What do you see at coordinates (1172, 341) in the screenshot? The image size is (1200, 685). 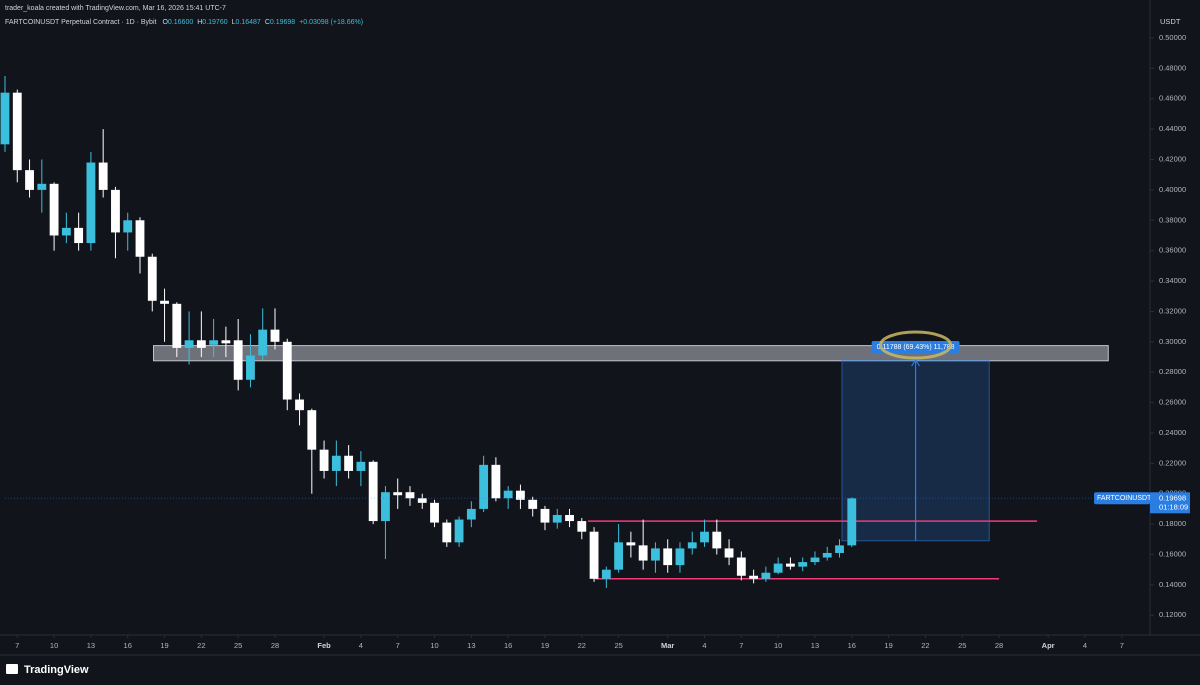 I see `y-tick-label: 0.30000` at bounding box center [1172, 341].